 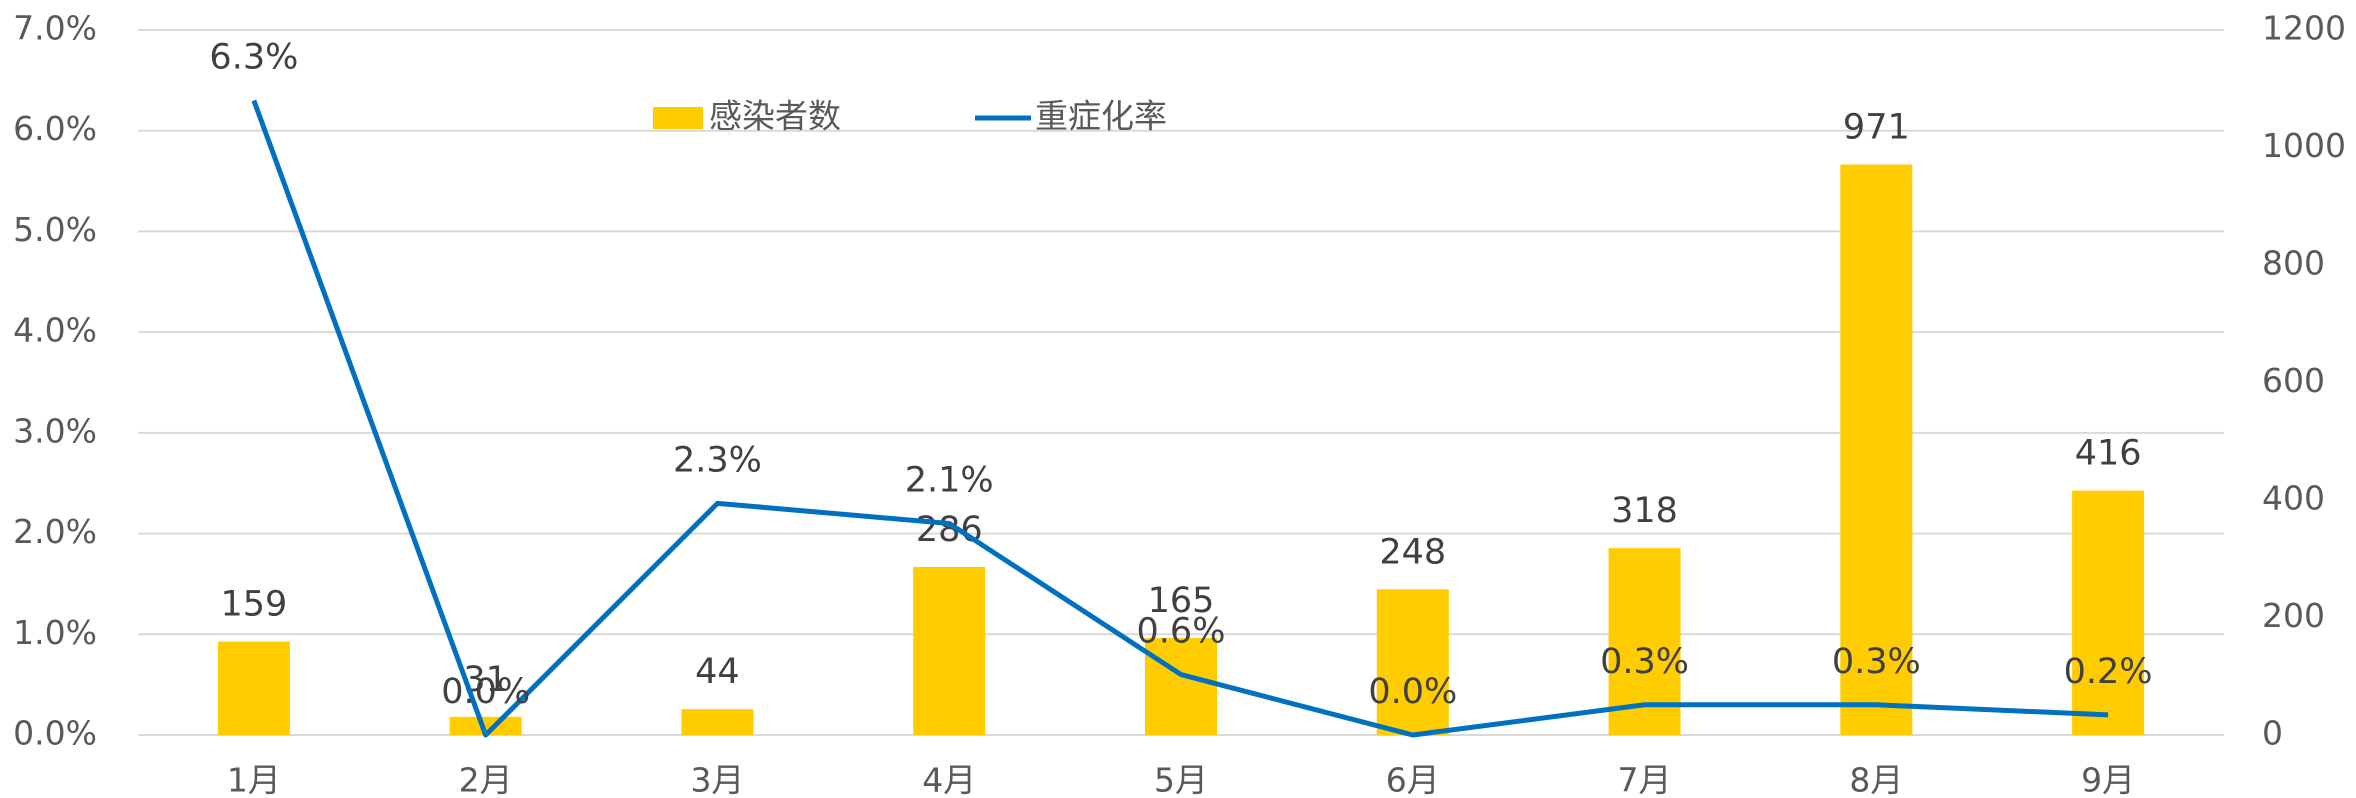 I want to click on y2-tick-label: 0, so click(x=2272, y=733).